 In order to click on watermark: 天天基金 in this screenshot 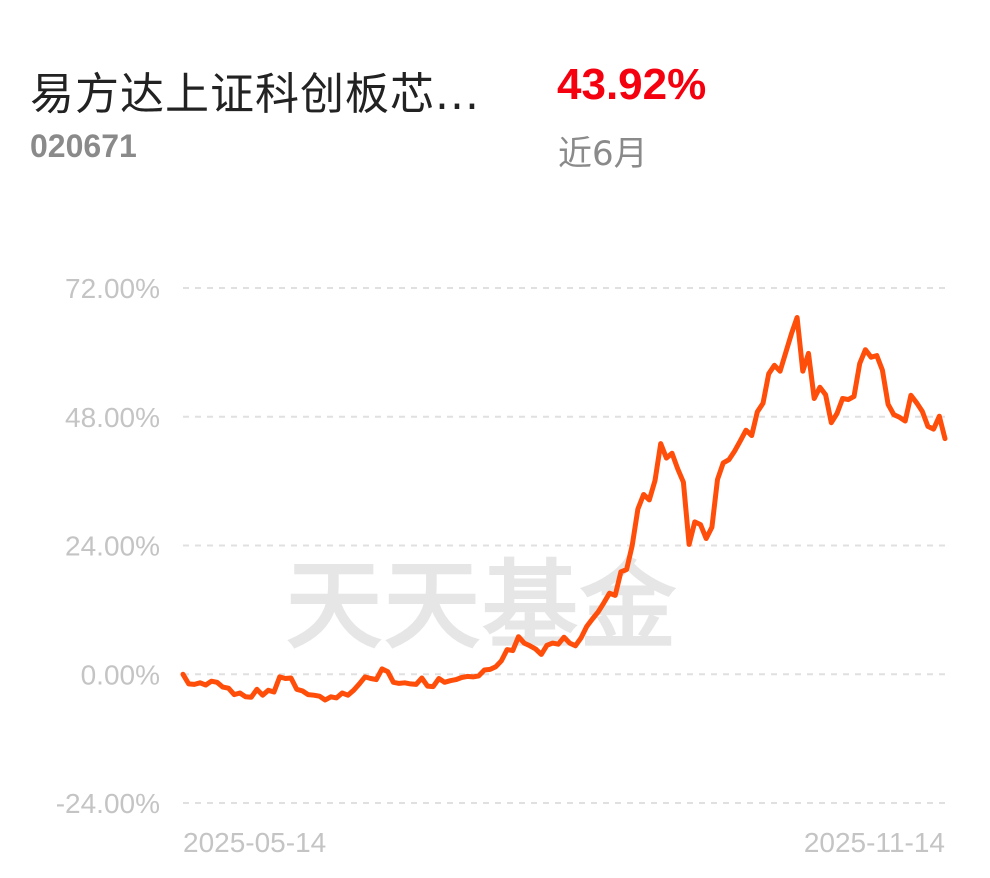, I will do `click(482, 605)`.